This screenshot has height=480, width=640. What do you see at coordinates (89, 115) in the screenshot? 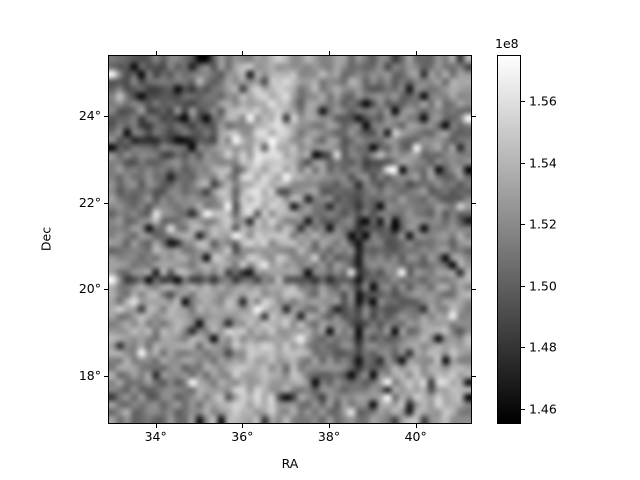
I see `y-tick-label: 24°` at bounding box center [89, 115].